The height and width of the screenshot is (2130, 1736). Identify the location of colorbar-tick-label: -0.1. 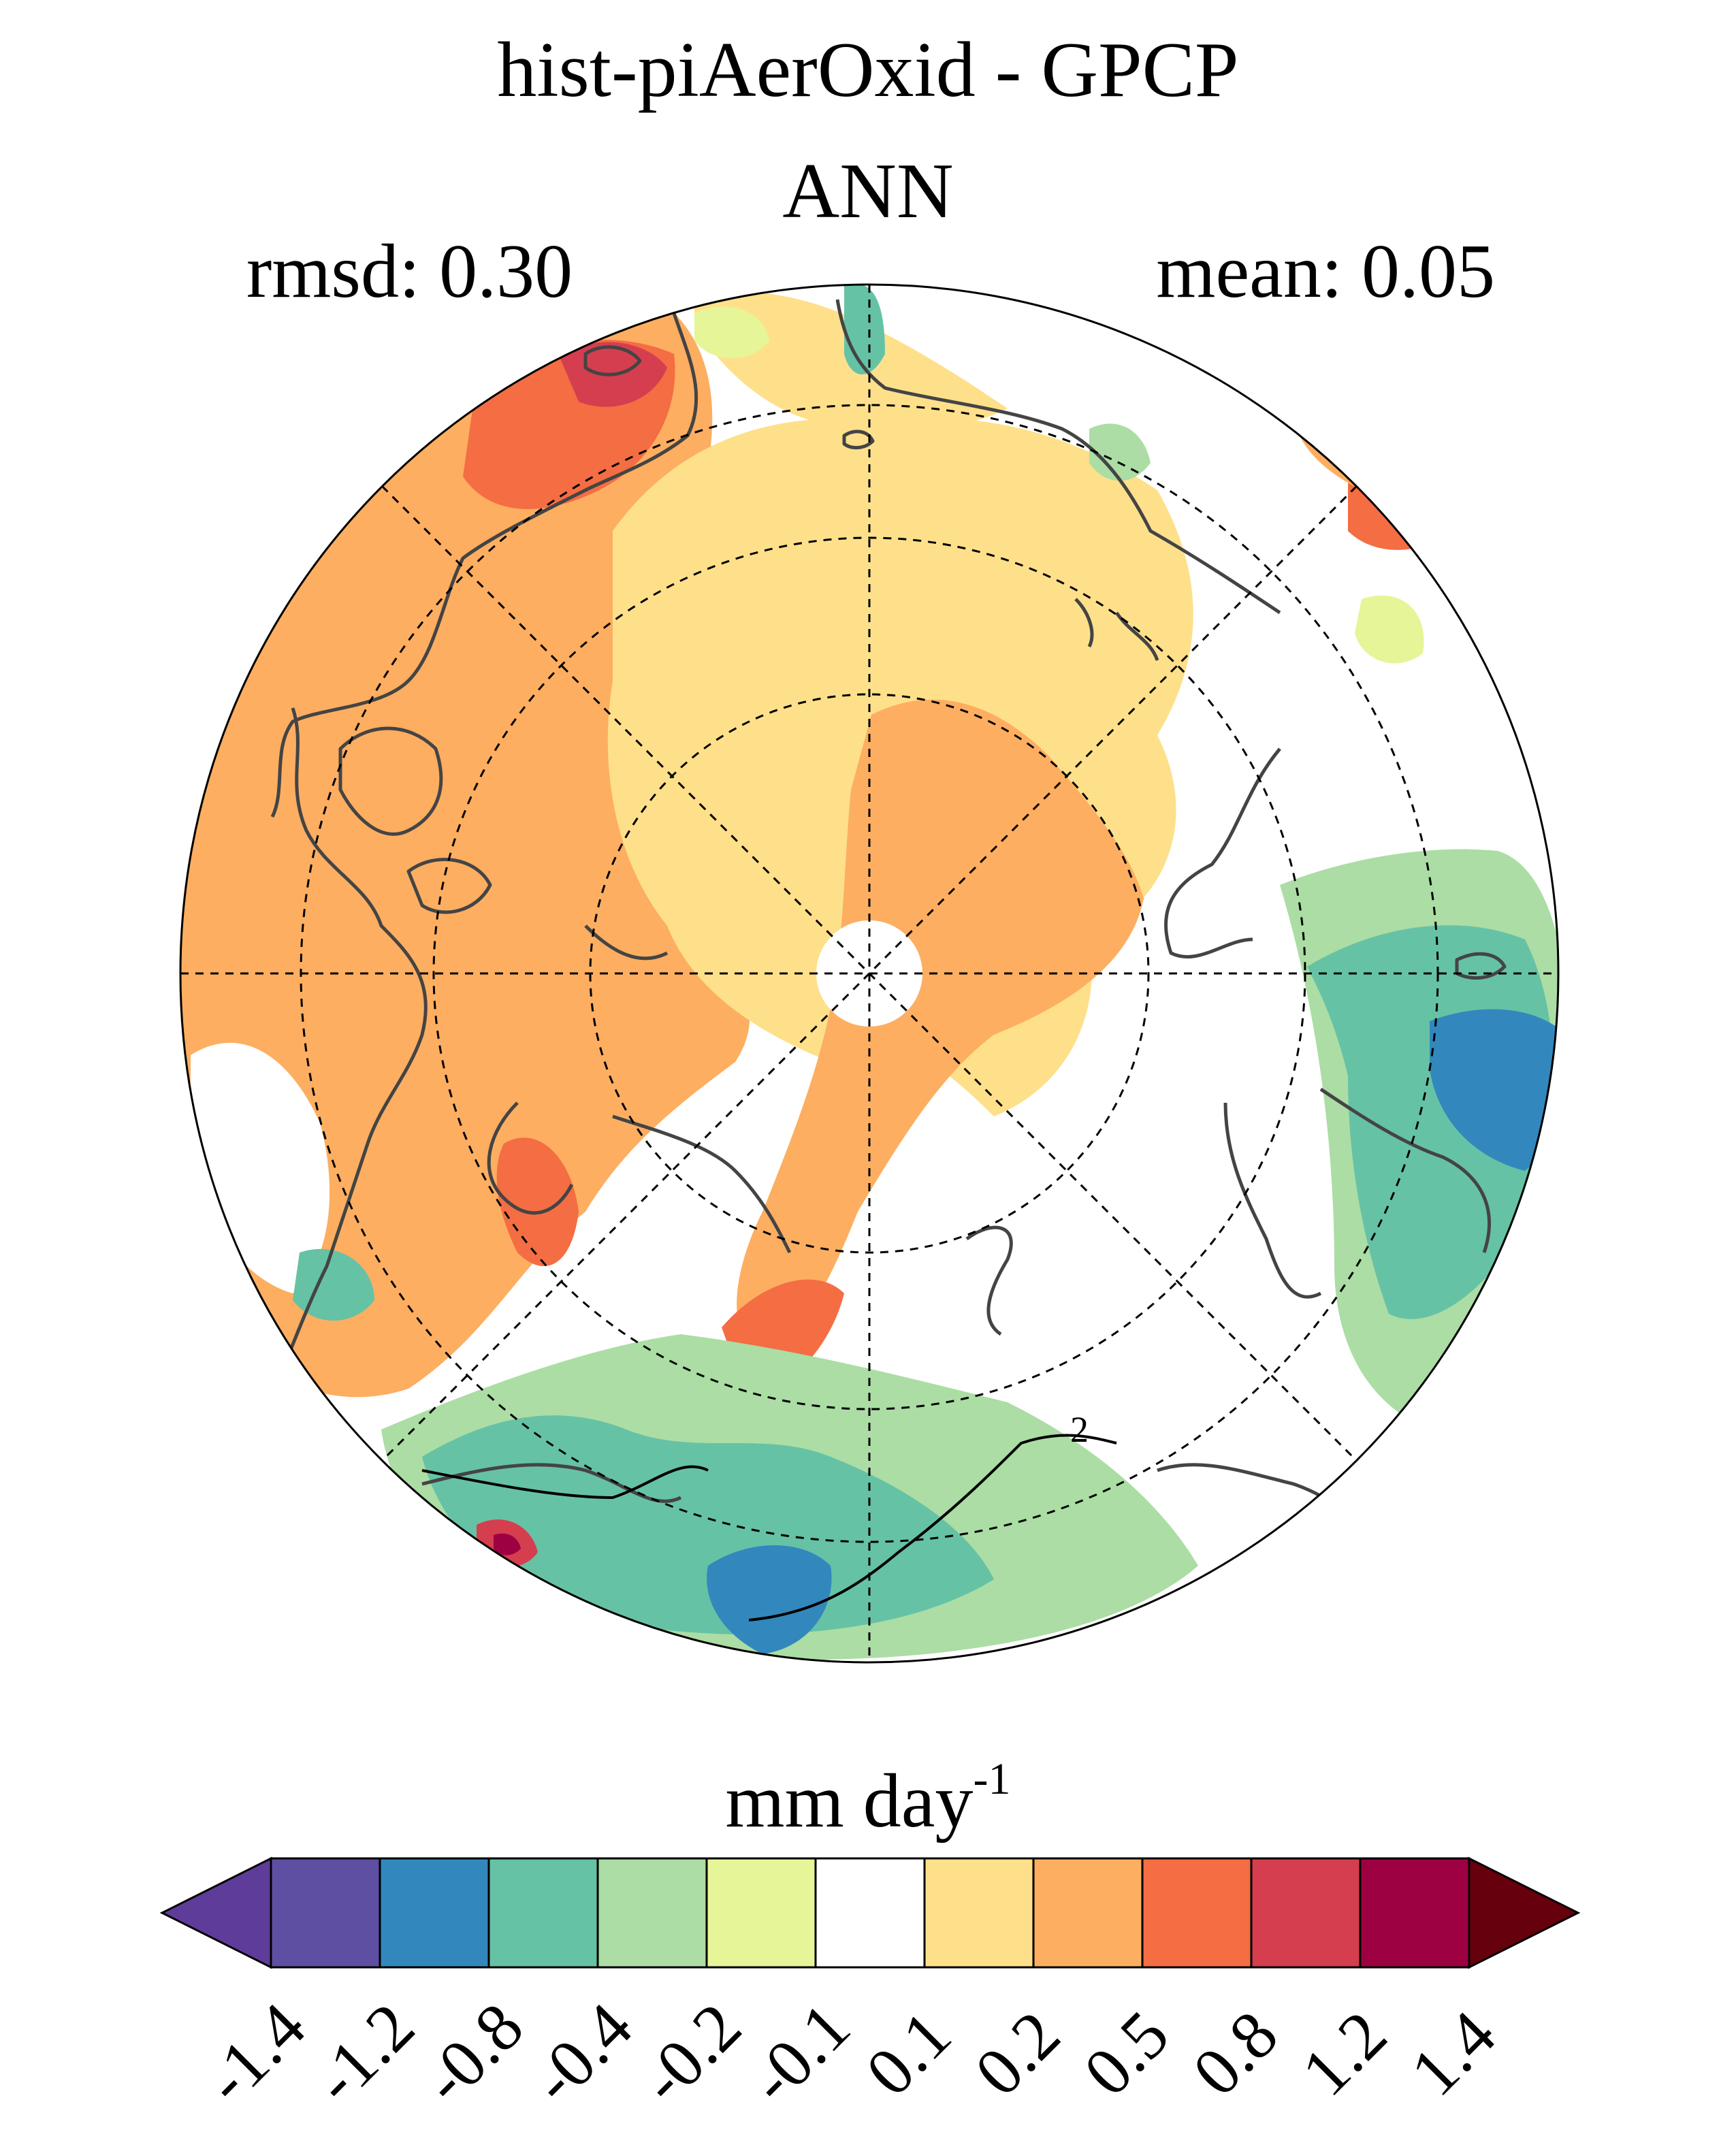
(800, 2053).